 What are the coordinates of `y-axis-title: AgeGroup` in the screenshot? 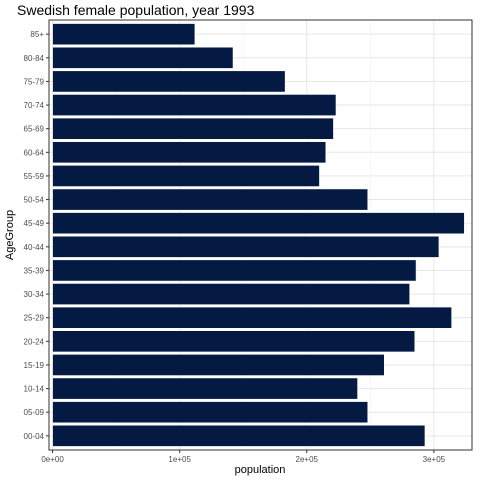 It's located at (10, 235).